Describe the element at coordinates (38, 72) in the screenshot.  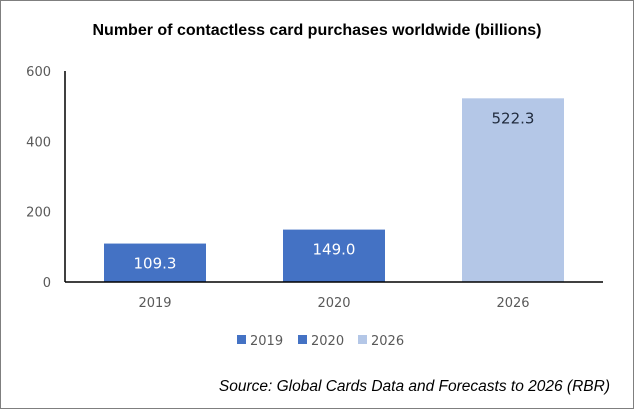
I see `y-tick-label: 600` at that location.